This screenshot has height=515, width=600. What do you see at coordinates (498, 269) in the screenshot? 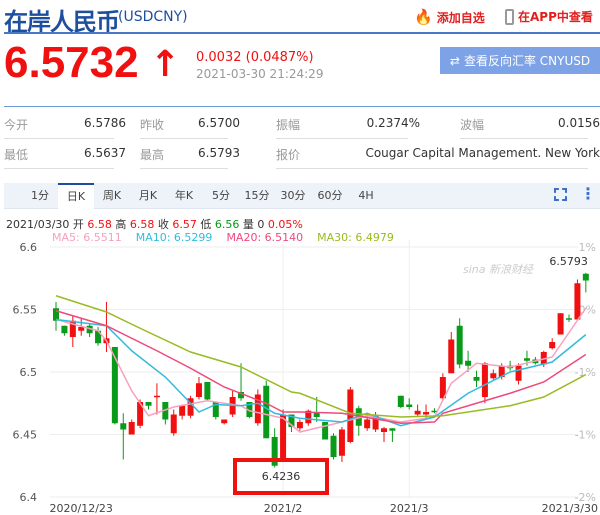
I see `watermark: sina 新浪财经` at bounding box center [498, 269].